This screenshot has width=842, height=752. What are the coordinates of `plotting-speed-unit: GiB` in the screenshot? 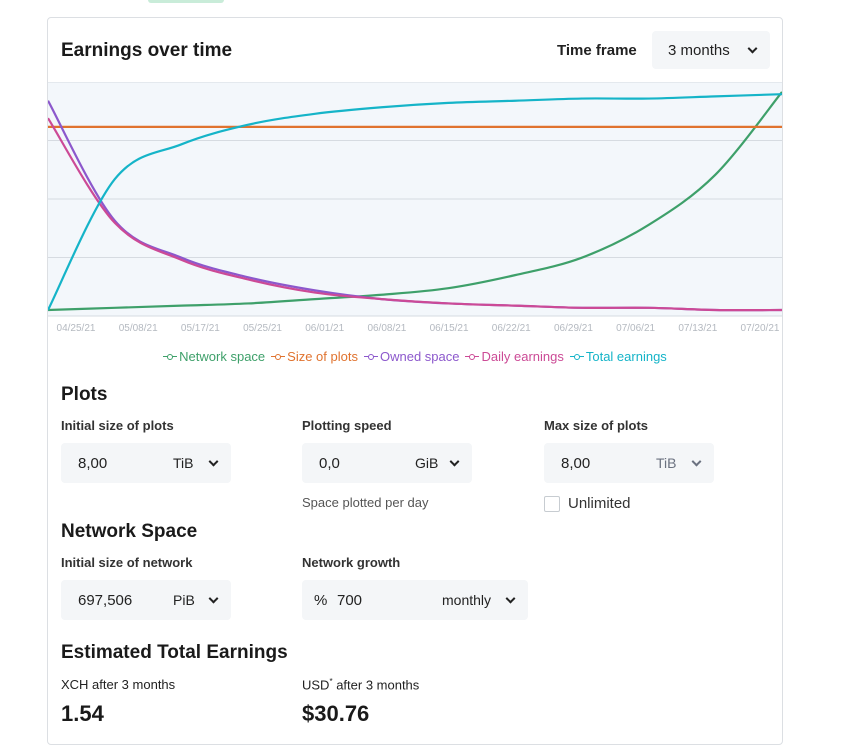 It's located at (427, 463).